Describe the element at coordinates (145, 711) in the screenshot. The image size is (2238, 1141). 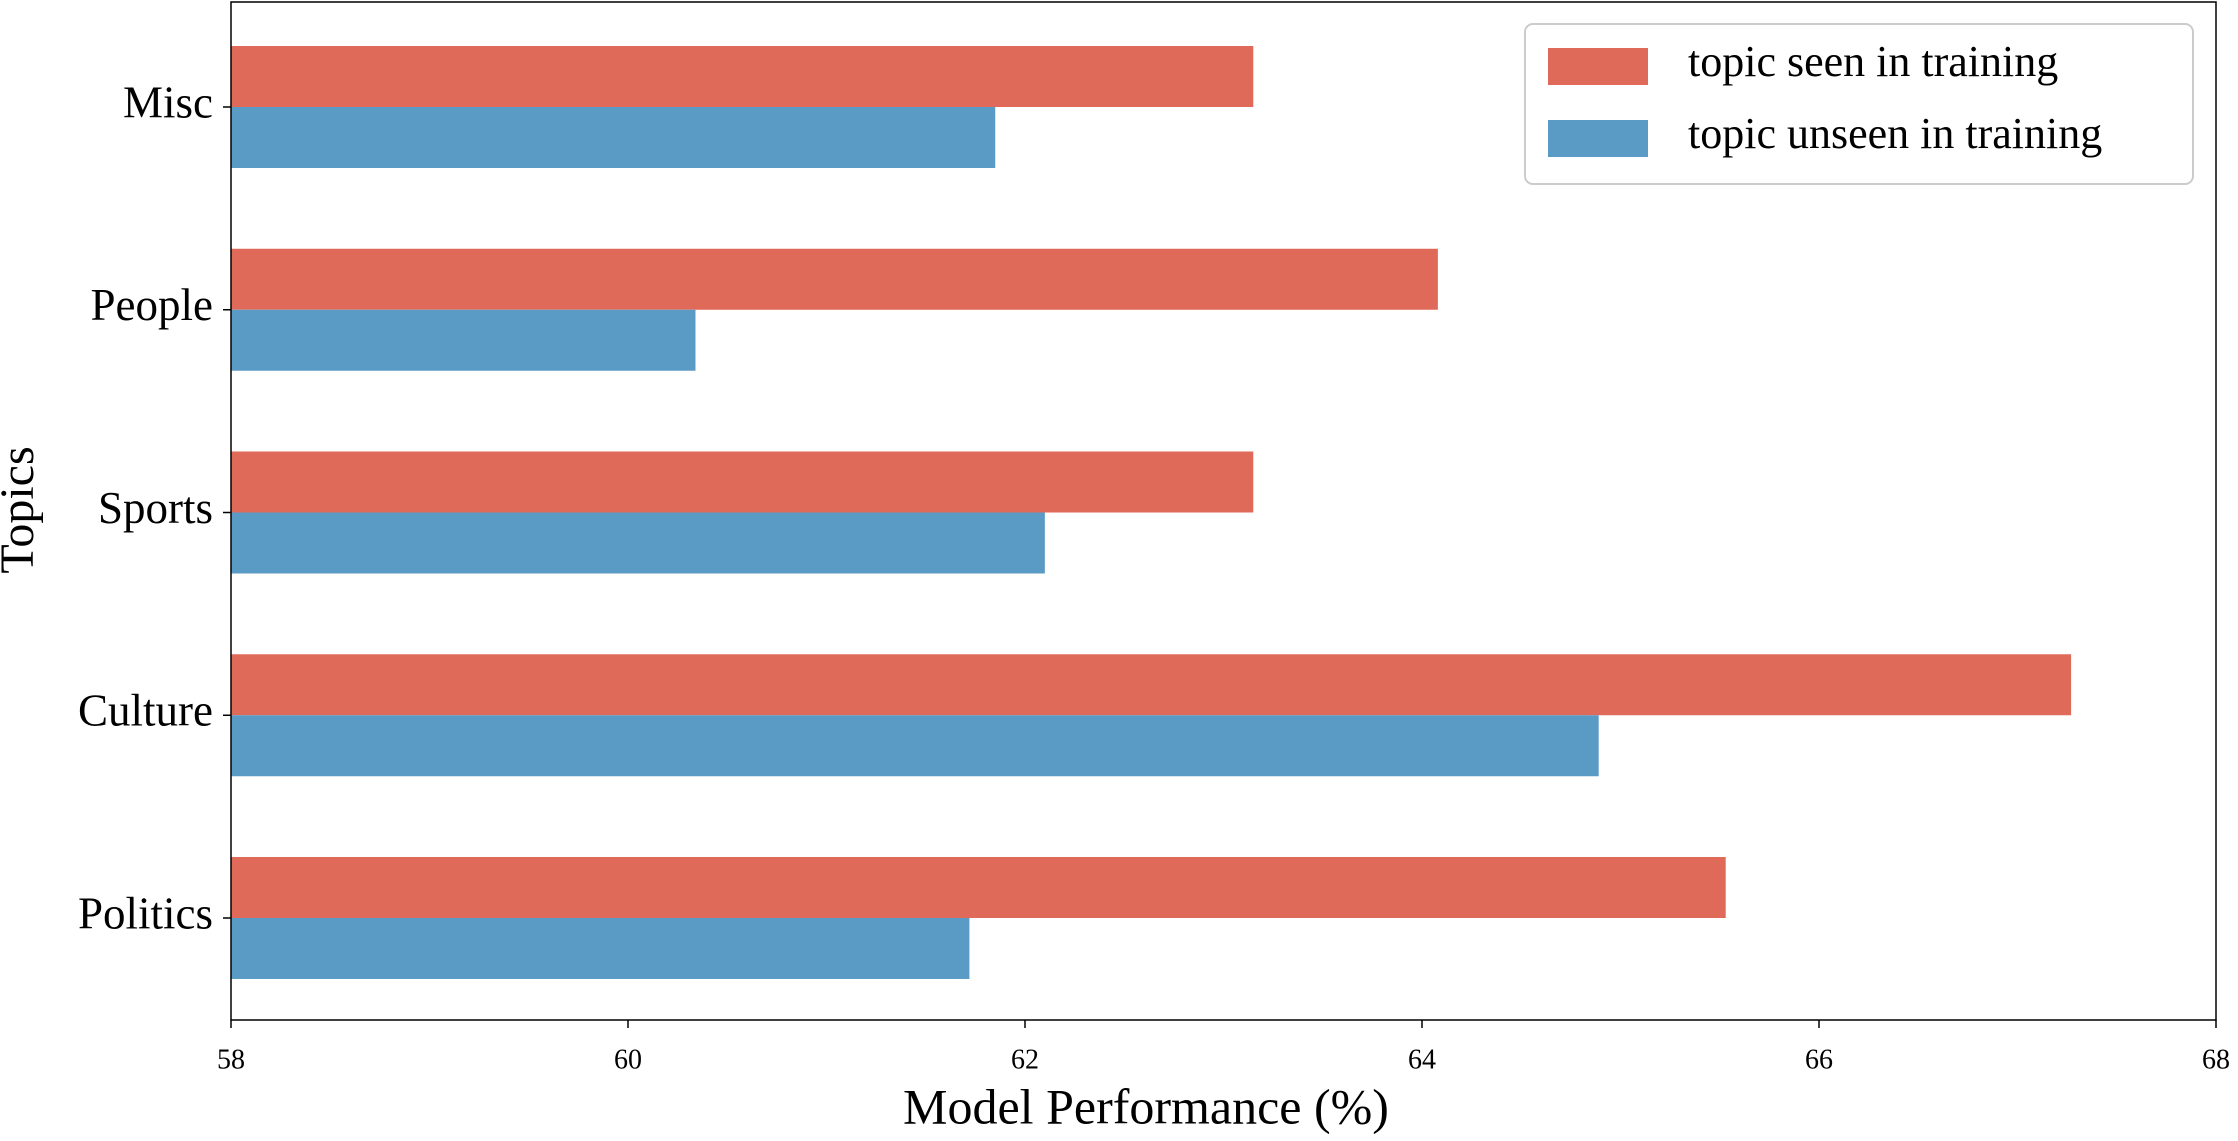
I see `y-tick-label: Culture` at that location.